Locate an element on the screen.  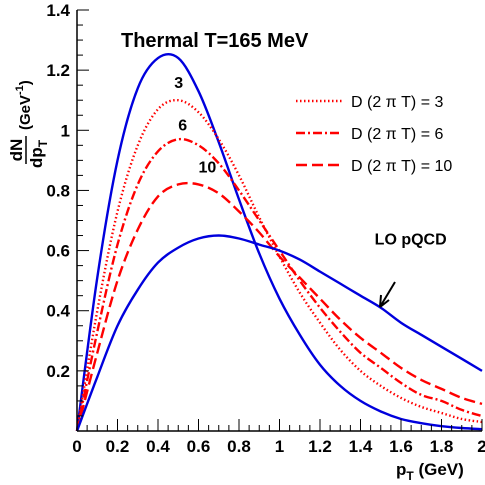
y-tick-label: 0.2 is located at coordinates (58, 371).